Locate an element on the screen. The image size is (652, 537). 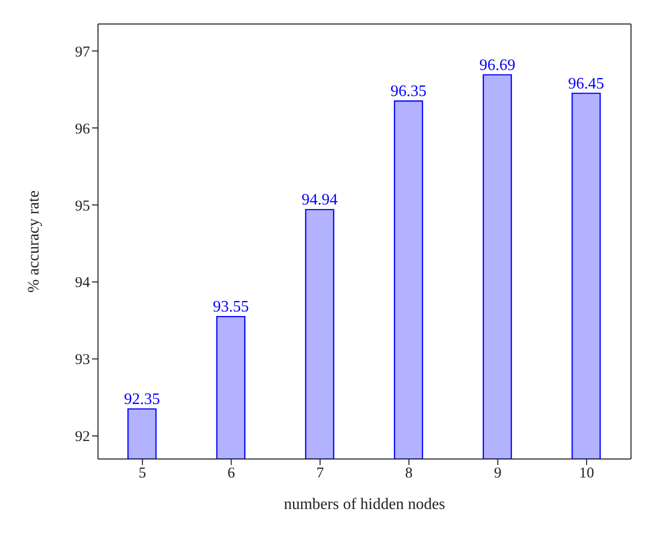
x-tick-label: 8 is located at coordinates (409, 474).